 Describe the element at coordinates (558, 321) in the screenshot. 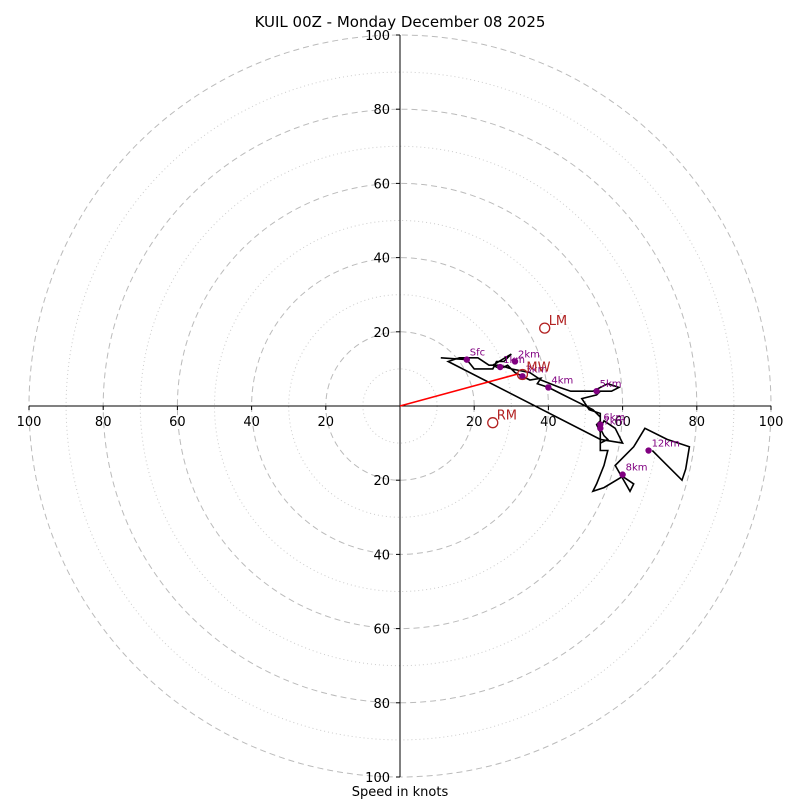

I see `storm-motion-label: LM` at that location.